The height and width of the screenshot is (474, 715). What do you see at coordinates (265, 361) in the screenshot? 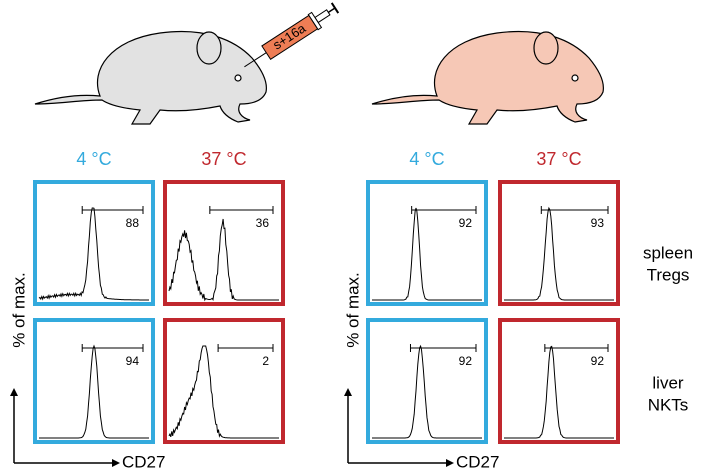
I see `gate-percentage: 2` at bounding box center [265, 361].